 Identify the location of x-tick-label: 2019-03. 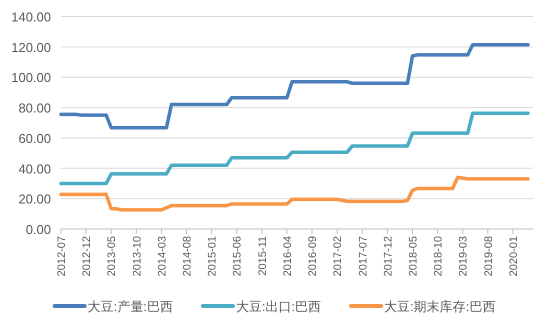
(464, 256).